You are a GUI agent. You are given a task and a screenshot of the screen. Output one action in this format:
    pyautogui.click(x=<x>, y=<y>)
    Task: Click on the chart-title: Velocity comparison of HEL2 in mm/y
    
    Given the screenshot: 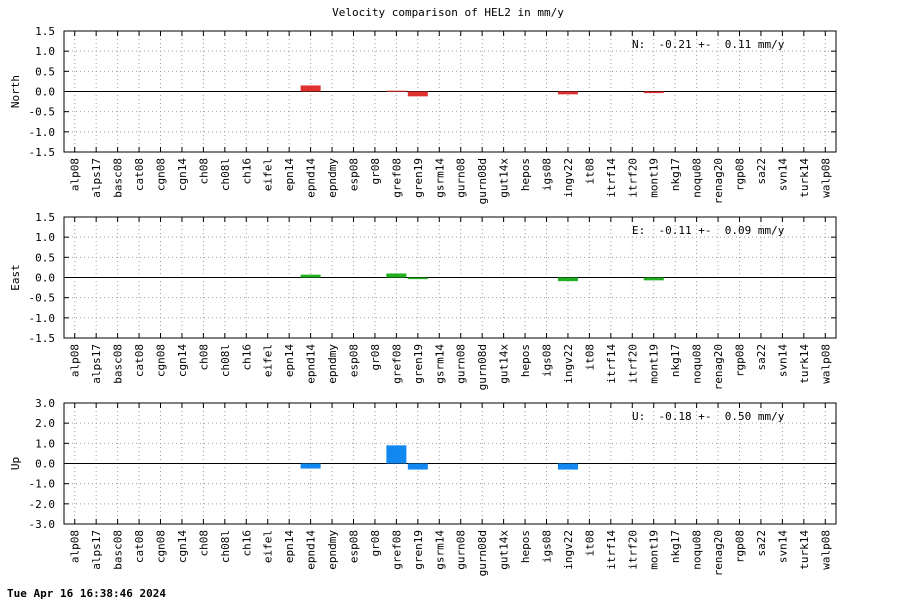 What is the action you would take?
    pyautogui.click(x=448, y=12)
    